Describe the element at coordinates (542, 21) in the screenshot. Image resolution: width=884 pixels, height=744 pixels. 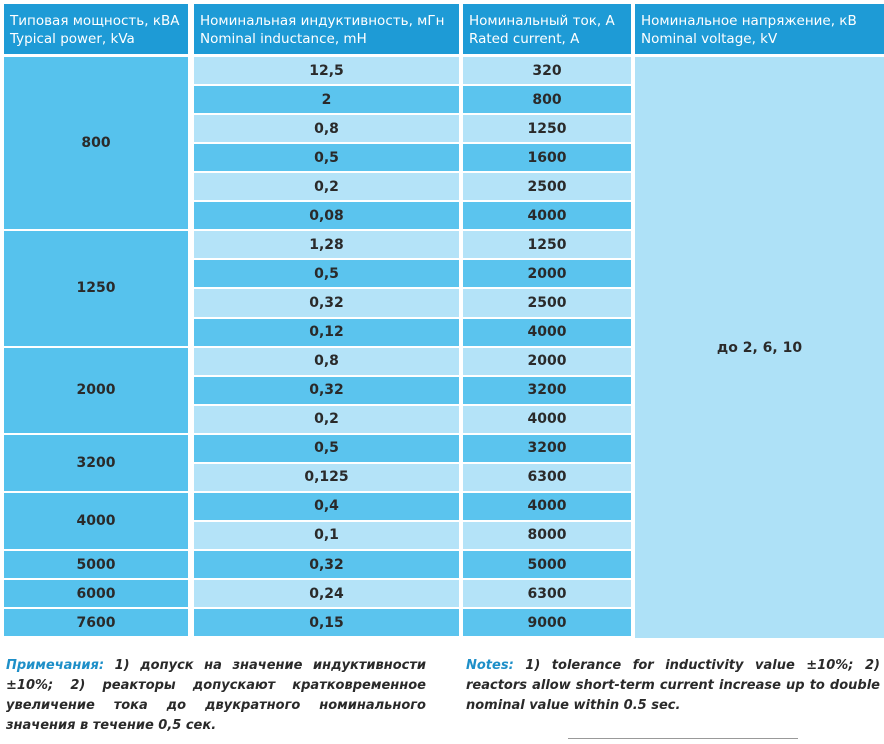
I see `header-current-ru: Номинальный ток, А` at that location.